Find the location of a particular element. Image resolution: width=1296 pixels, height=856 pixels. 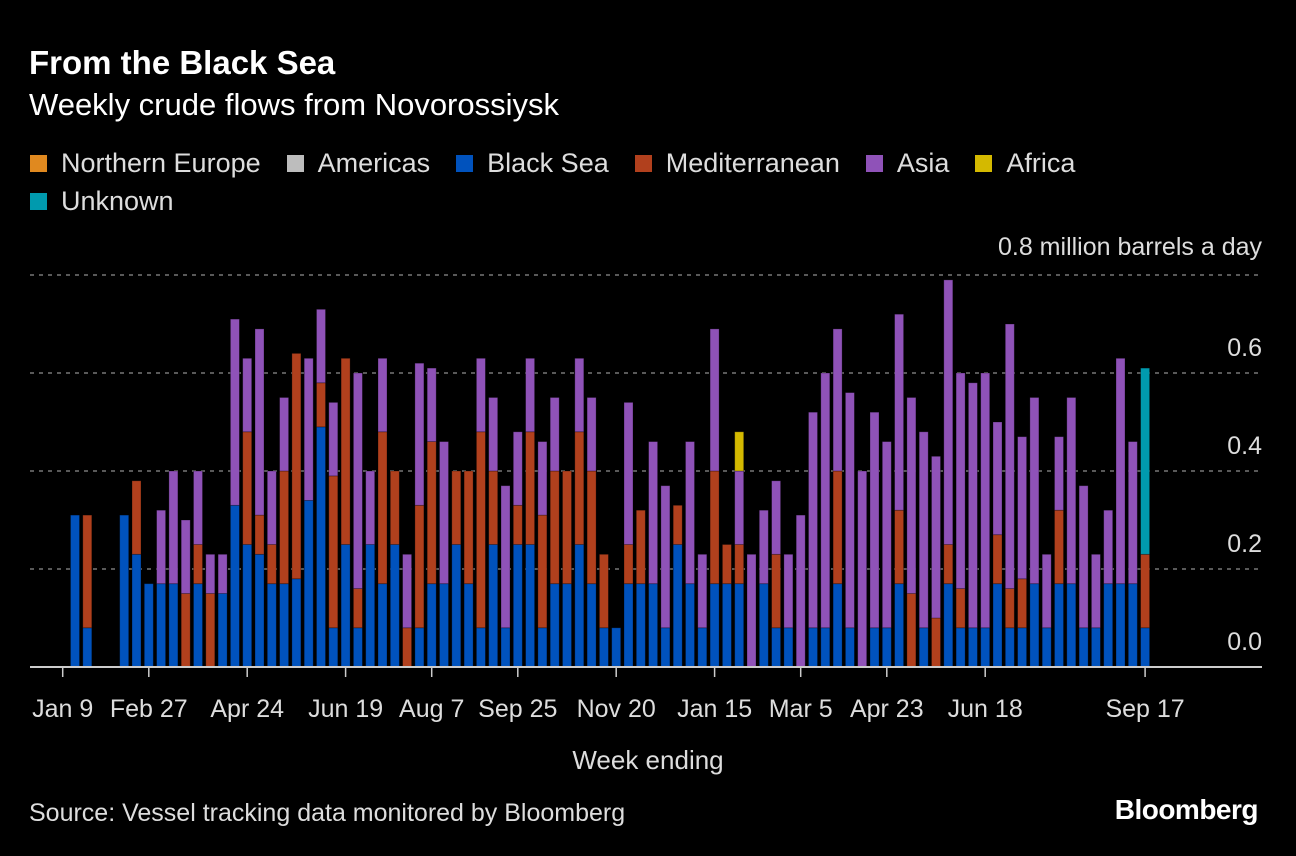

x-tick-label: Jun 18 is located at coordinates (985, 709).